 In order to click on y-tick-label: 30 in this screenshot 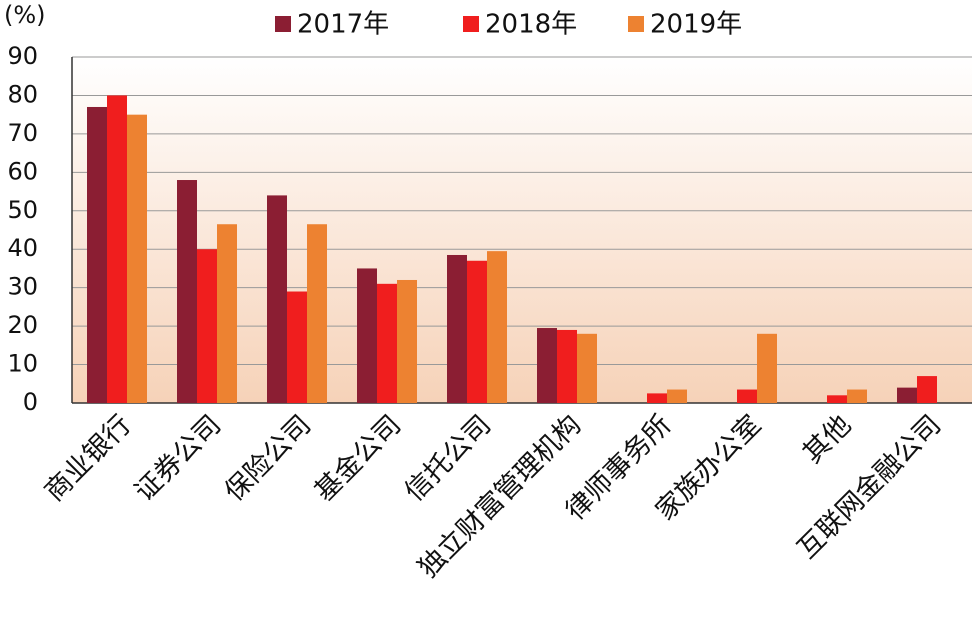, I will do `click(22, 287)`.